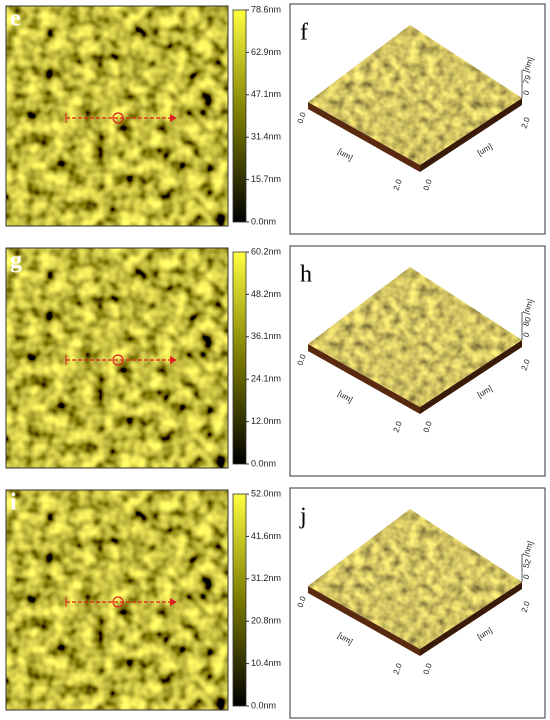  I want to click on z-max: 79, so click(527, 79).